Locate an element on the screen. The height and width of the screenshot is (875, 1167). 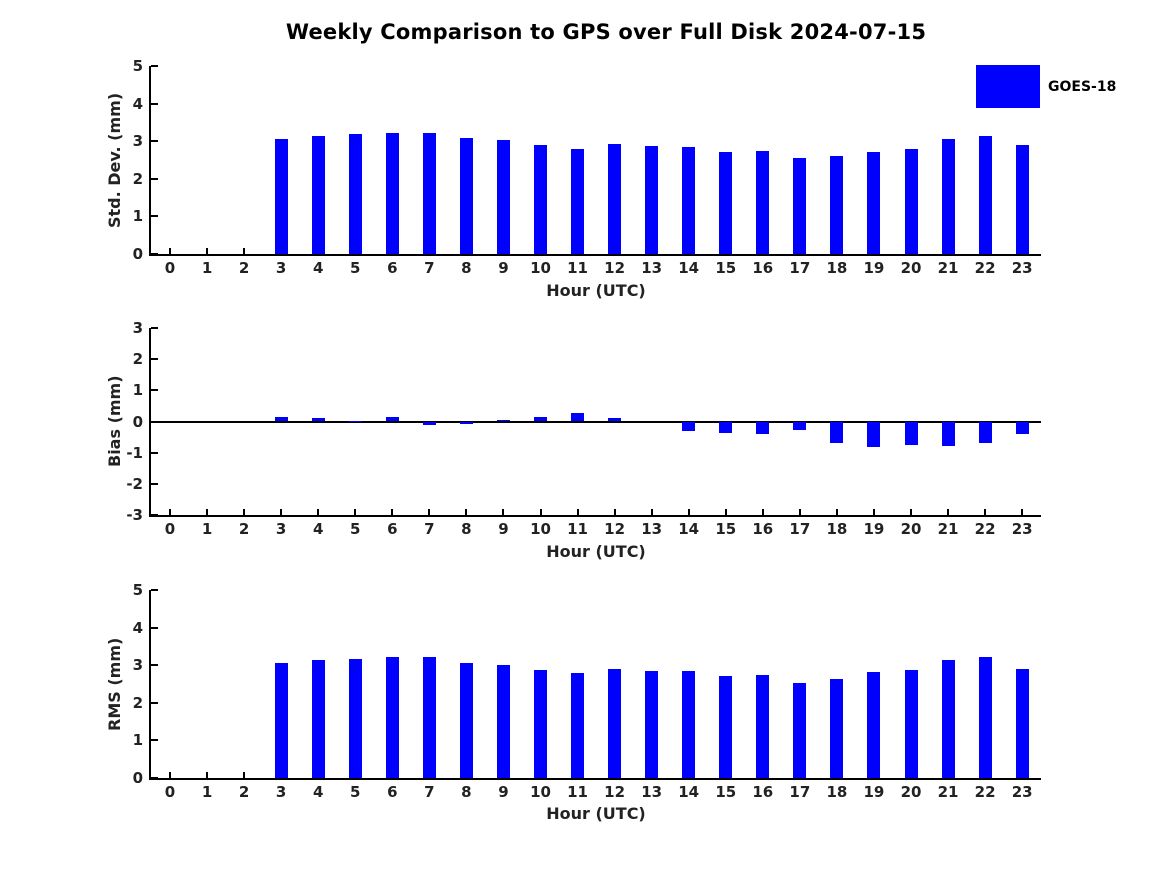
y-tick-label: 0 is located at coordinates (137, 421).